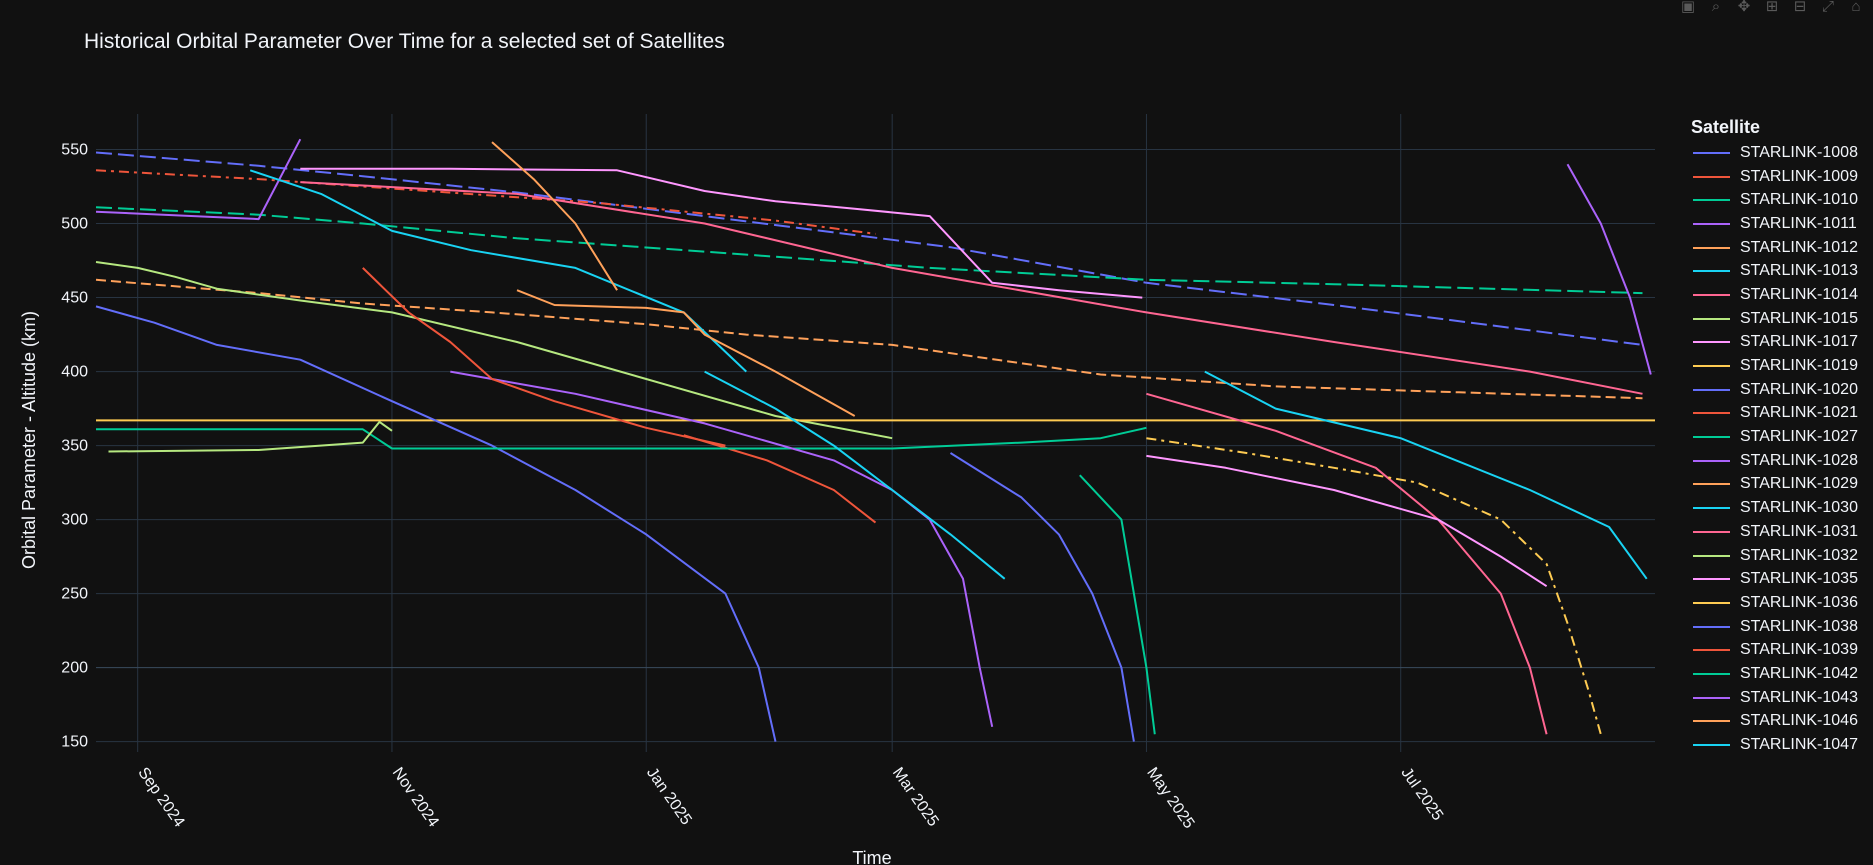 This screenshot has height=865, width=1873. I want to click on legend-label: STARLINK-1035, so click(1799, 579).